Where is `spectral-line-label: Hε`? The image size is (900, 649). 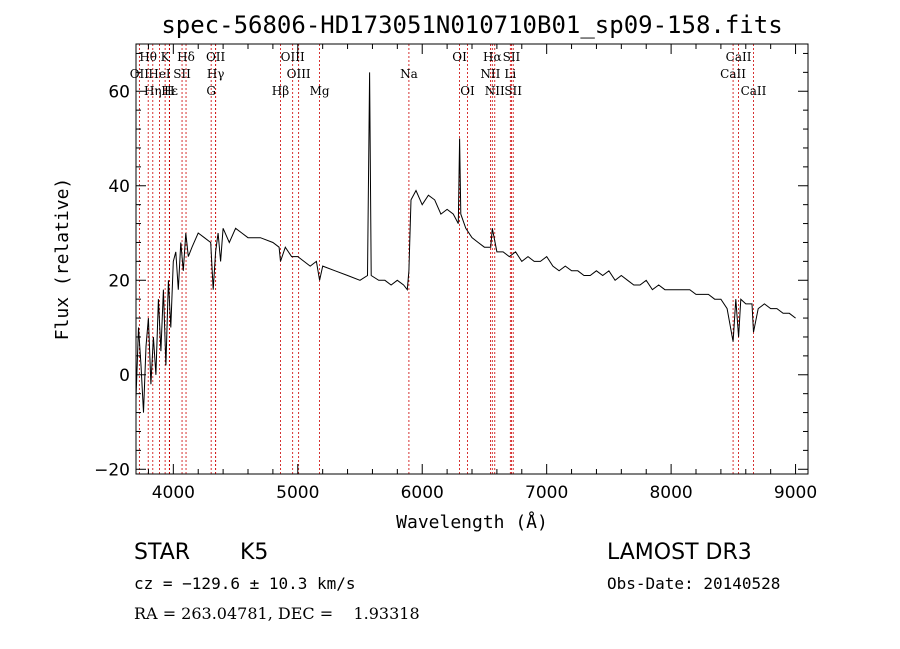
spectral-line-label: Hε is located at coordinates (169, 91).